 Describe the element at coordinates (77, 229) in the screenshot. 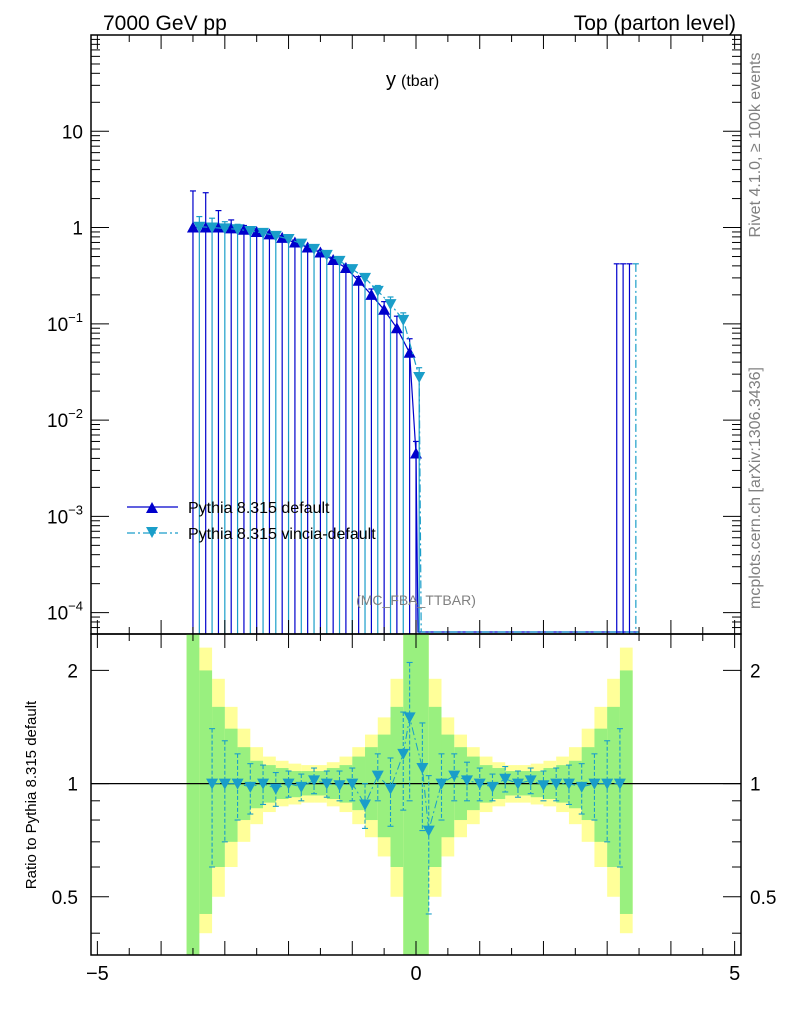

I see `main-ytick-label: 1` at that location.